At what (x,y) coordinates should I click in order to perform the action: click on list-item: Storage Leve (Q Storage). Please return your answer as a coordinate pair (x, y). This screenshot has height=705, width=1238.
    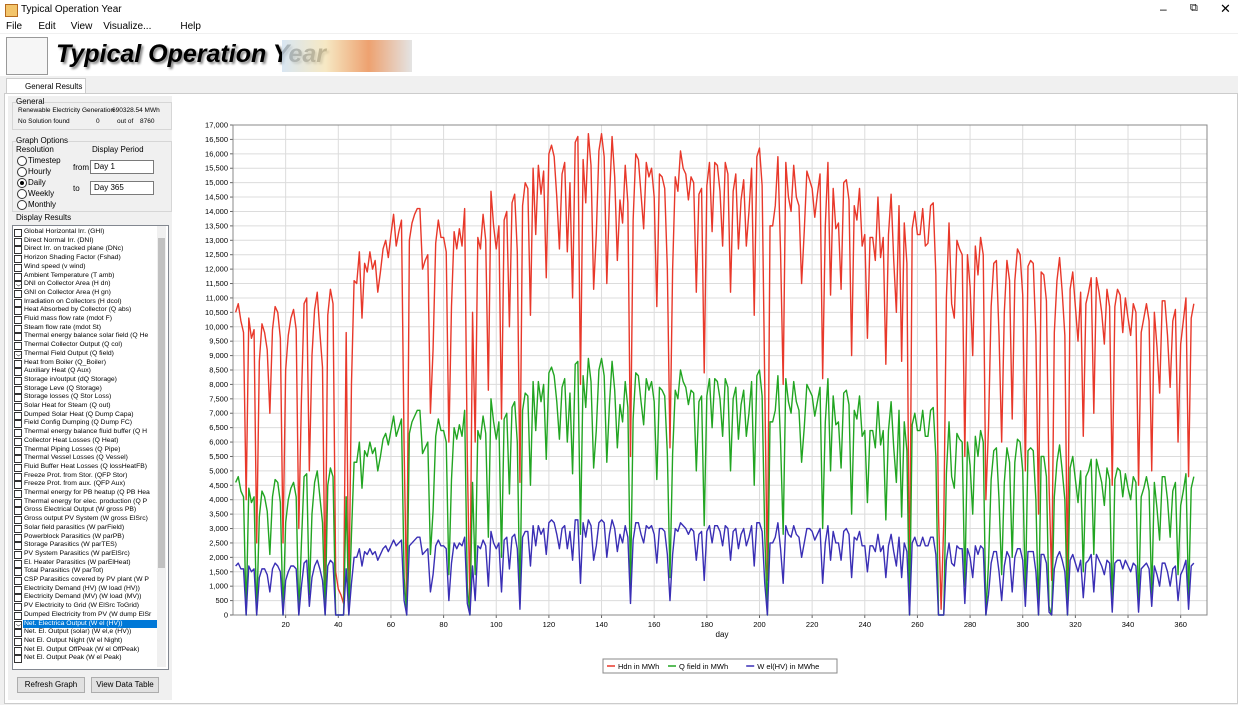
    Looking at the image, I should click on (63, 388).